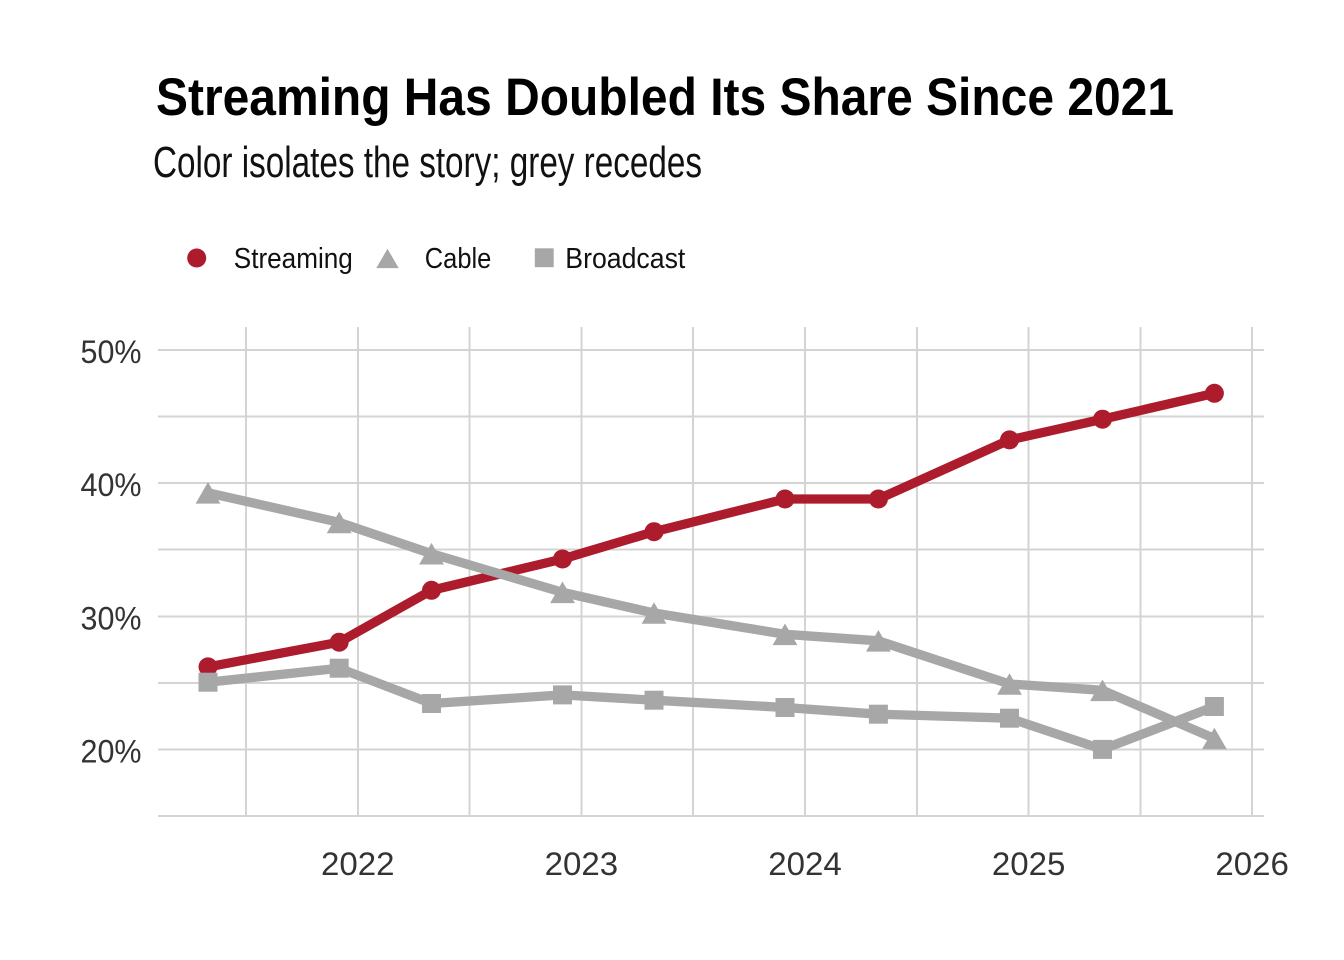 This screenshot has height=960, width=1344. Describe the element at coordinates (293, 258) in the screenshot. I see `svg-text: Streaming` at that location.